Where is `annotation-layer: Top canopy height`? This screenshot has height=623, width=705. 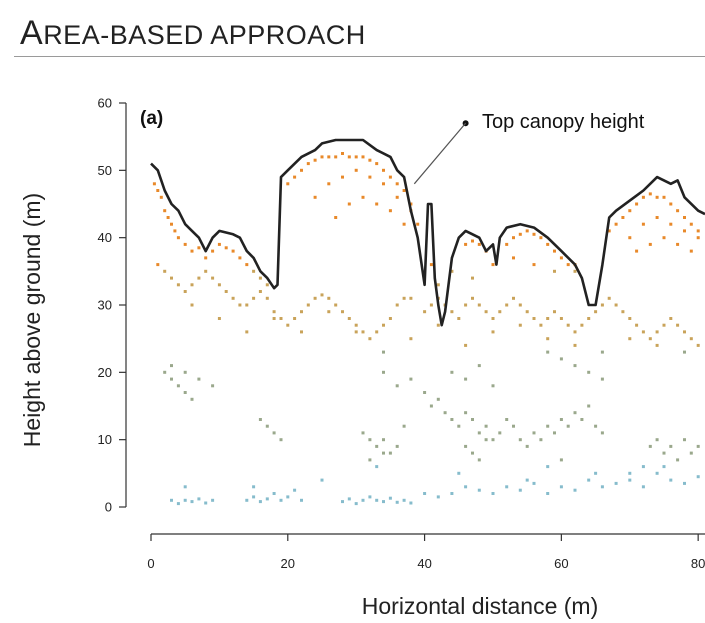
annotation-layer: Top canopy height is located at coordinates (529, 148).